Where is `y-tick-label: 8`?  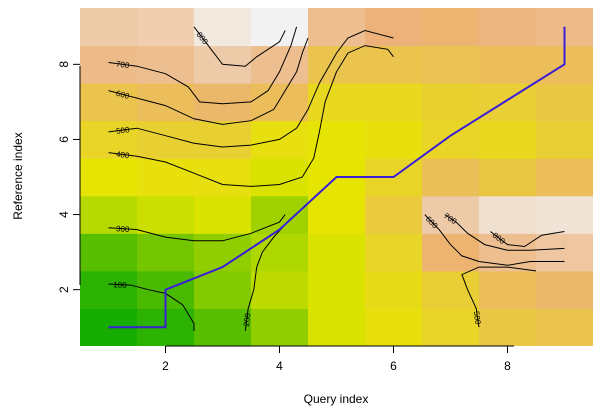
y-tick-label: 8 is located at coordinates (64, 64).